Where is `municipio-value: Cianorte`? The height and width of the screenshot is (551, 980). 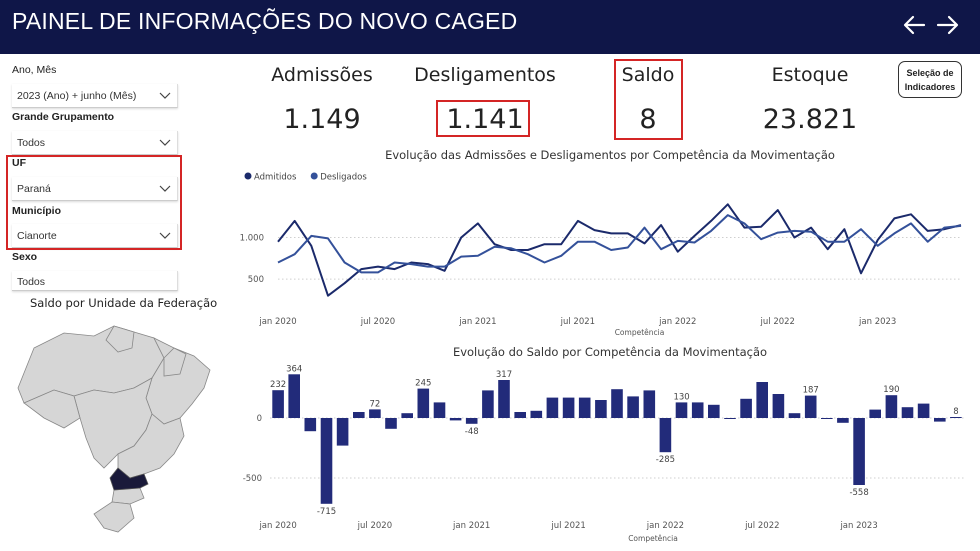
municipio-value: Cianorte is located at coordinates (37, 236).